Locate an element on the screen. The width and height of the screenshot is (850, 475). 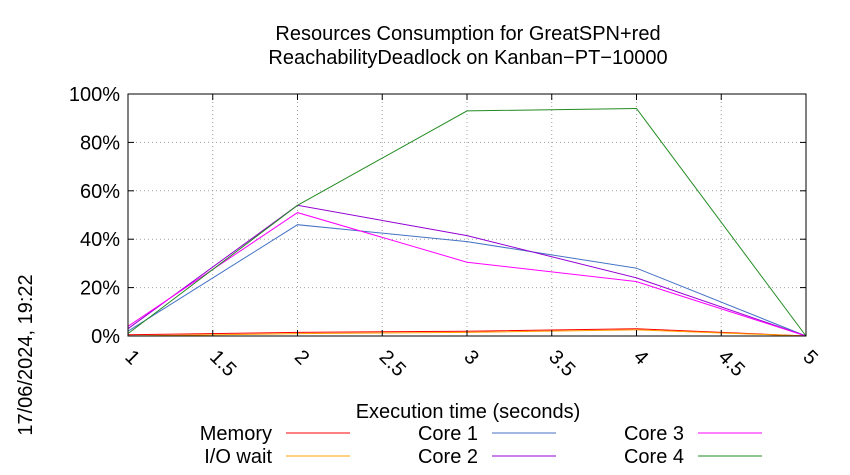
legend-label: Core 3 is located at coordinates (654, 434).